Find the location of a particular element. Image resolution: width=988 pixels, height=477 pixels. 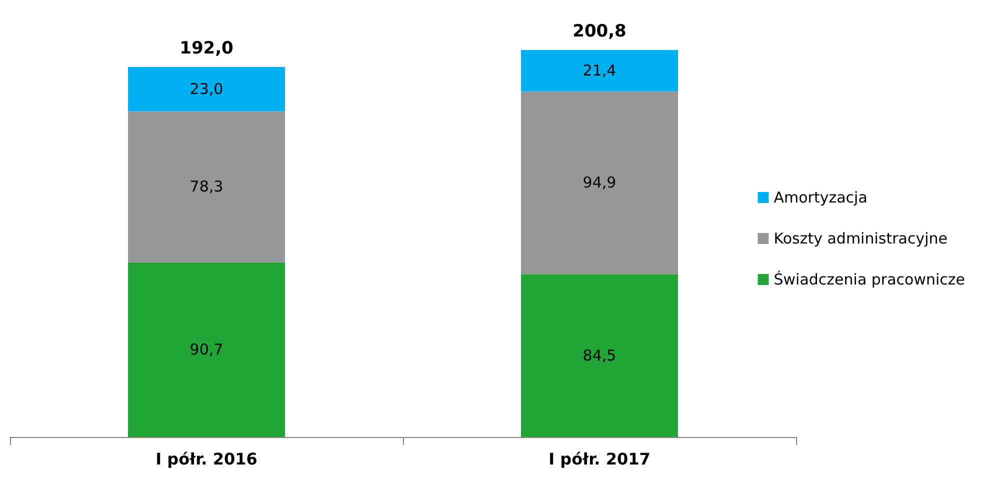

data-label: 90,7 is located at coordinates (207, 349).